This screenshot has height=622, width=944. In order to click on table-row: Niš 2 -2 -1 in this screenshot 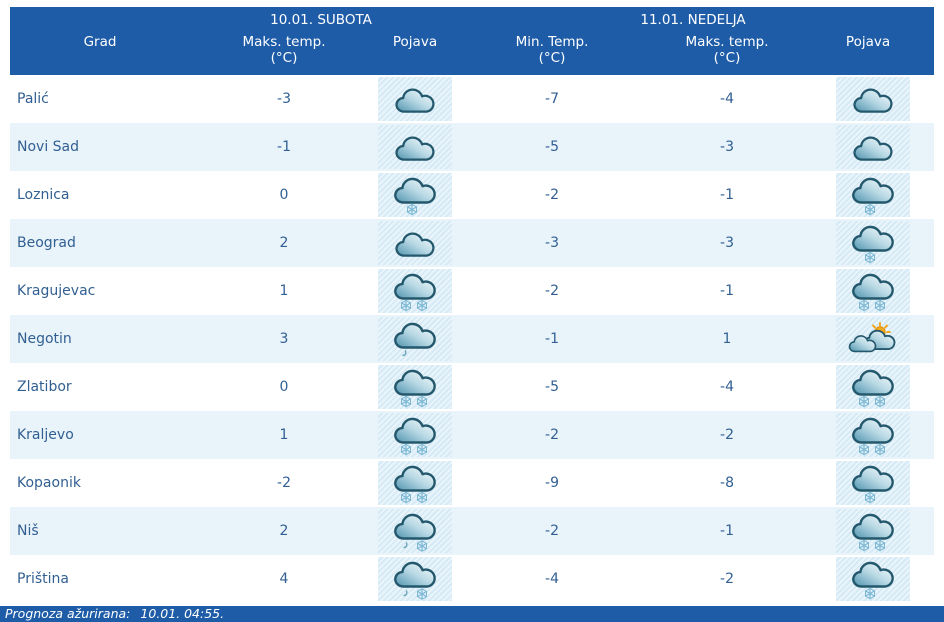, I will do `click(472, 531)`.